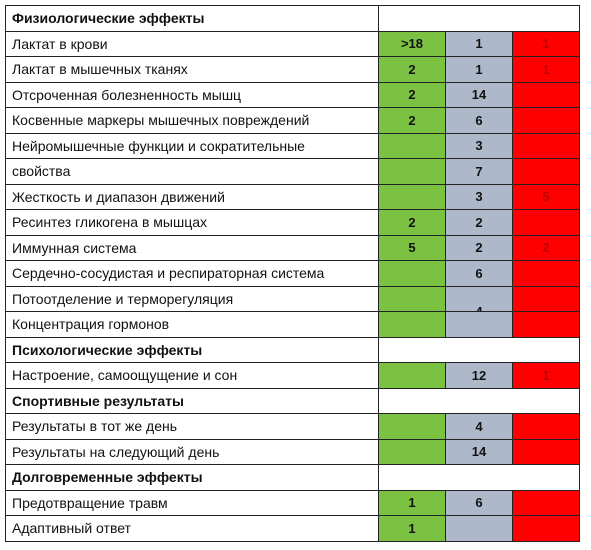 Image resolution: width=591 pixels, height=550 pixels. Describe the element at coordinates (127, 94) in the screenshot. I see `cell-text: Отсроченная болезненность мышц` at that location.